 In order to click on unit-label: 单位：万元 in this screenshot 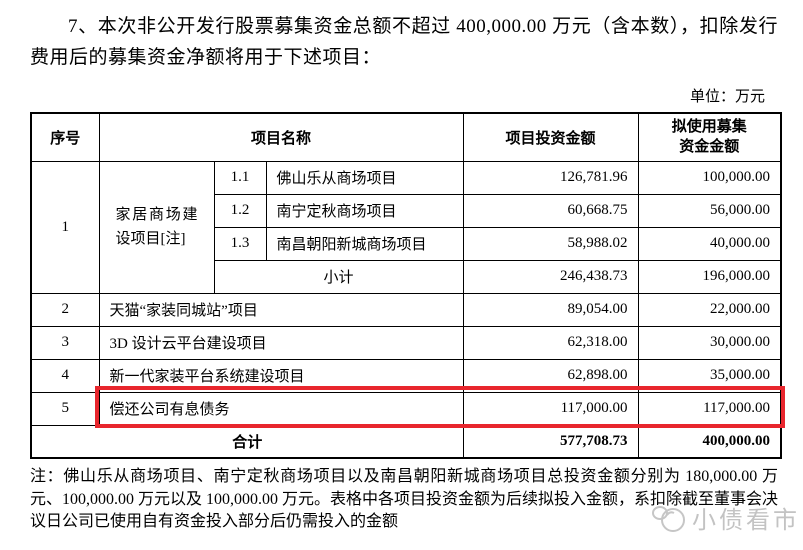, I will do `click(727, 97)`.